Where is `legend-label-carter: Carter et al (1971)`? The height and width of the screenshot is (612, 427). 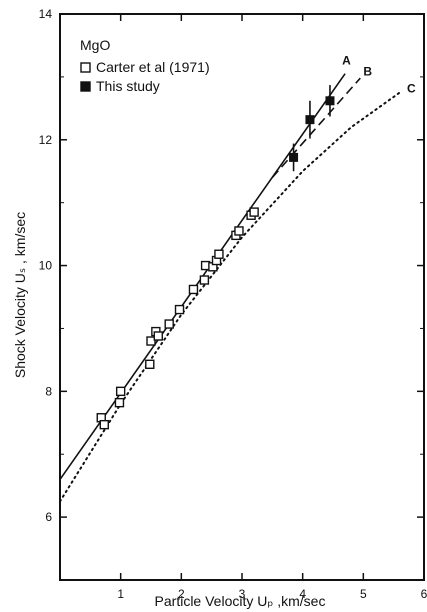
legend-label-carter: Carter et al (1971) is located at coordinates (153, 67).